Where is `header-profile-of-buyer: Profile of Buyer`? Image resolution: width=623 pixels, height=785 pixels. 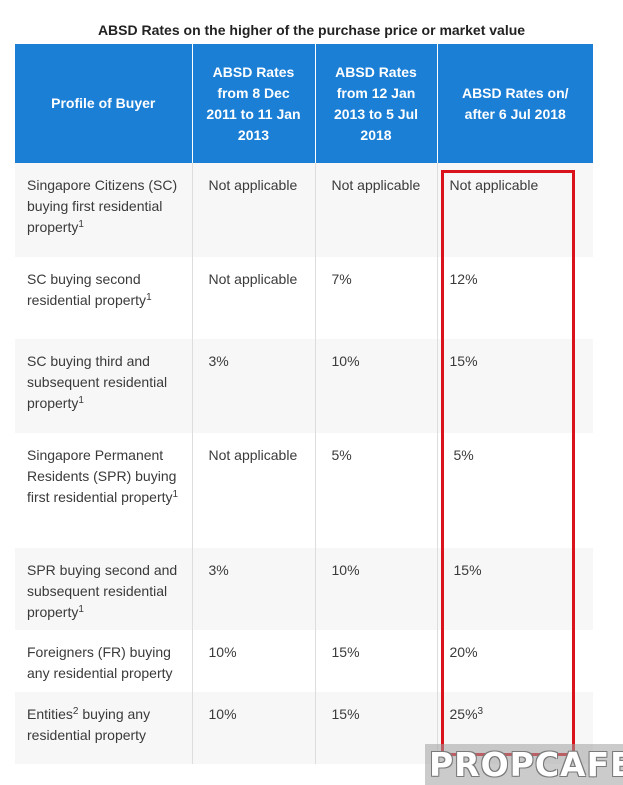 header-profile-of-buyer: Profile of Buyer is located at coordinates (104, 103).